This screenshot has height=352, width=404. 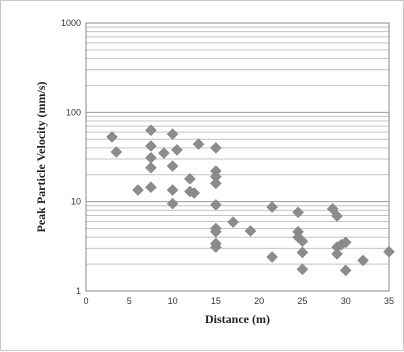 I want to click on y-axis-ticks: 1 10 100 1000, so click(x=71, y=157).